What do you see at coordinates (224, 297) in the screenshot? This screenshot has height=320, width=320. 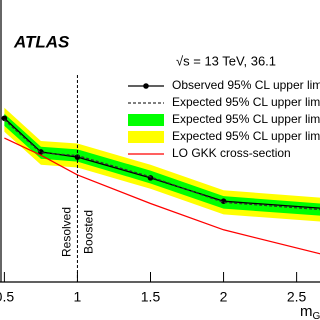 I see `x-tick-label: 2` at bounding box center [224, 297].